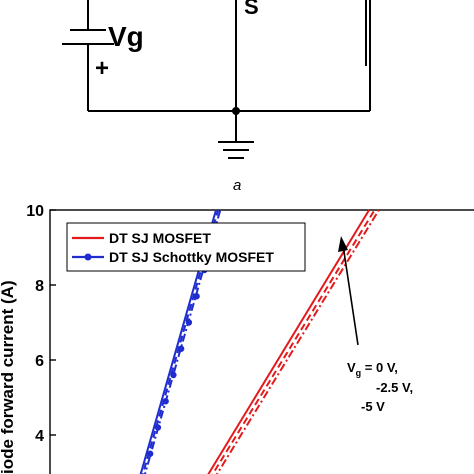 Image resolution: width=474 pixels, height=474 pixels. What do you see at coordinates (343, 244) in the screenshot?
I see `annotation-arrow-head` at bounding box center [343, 244].